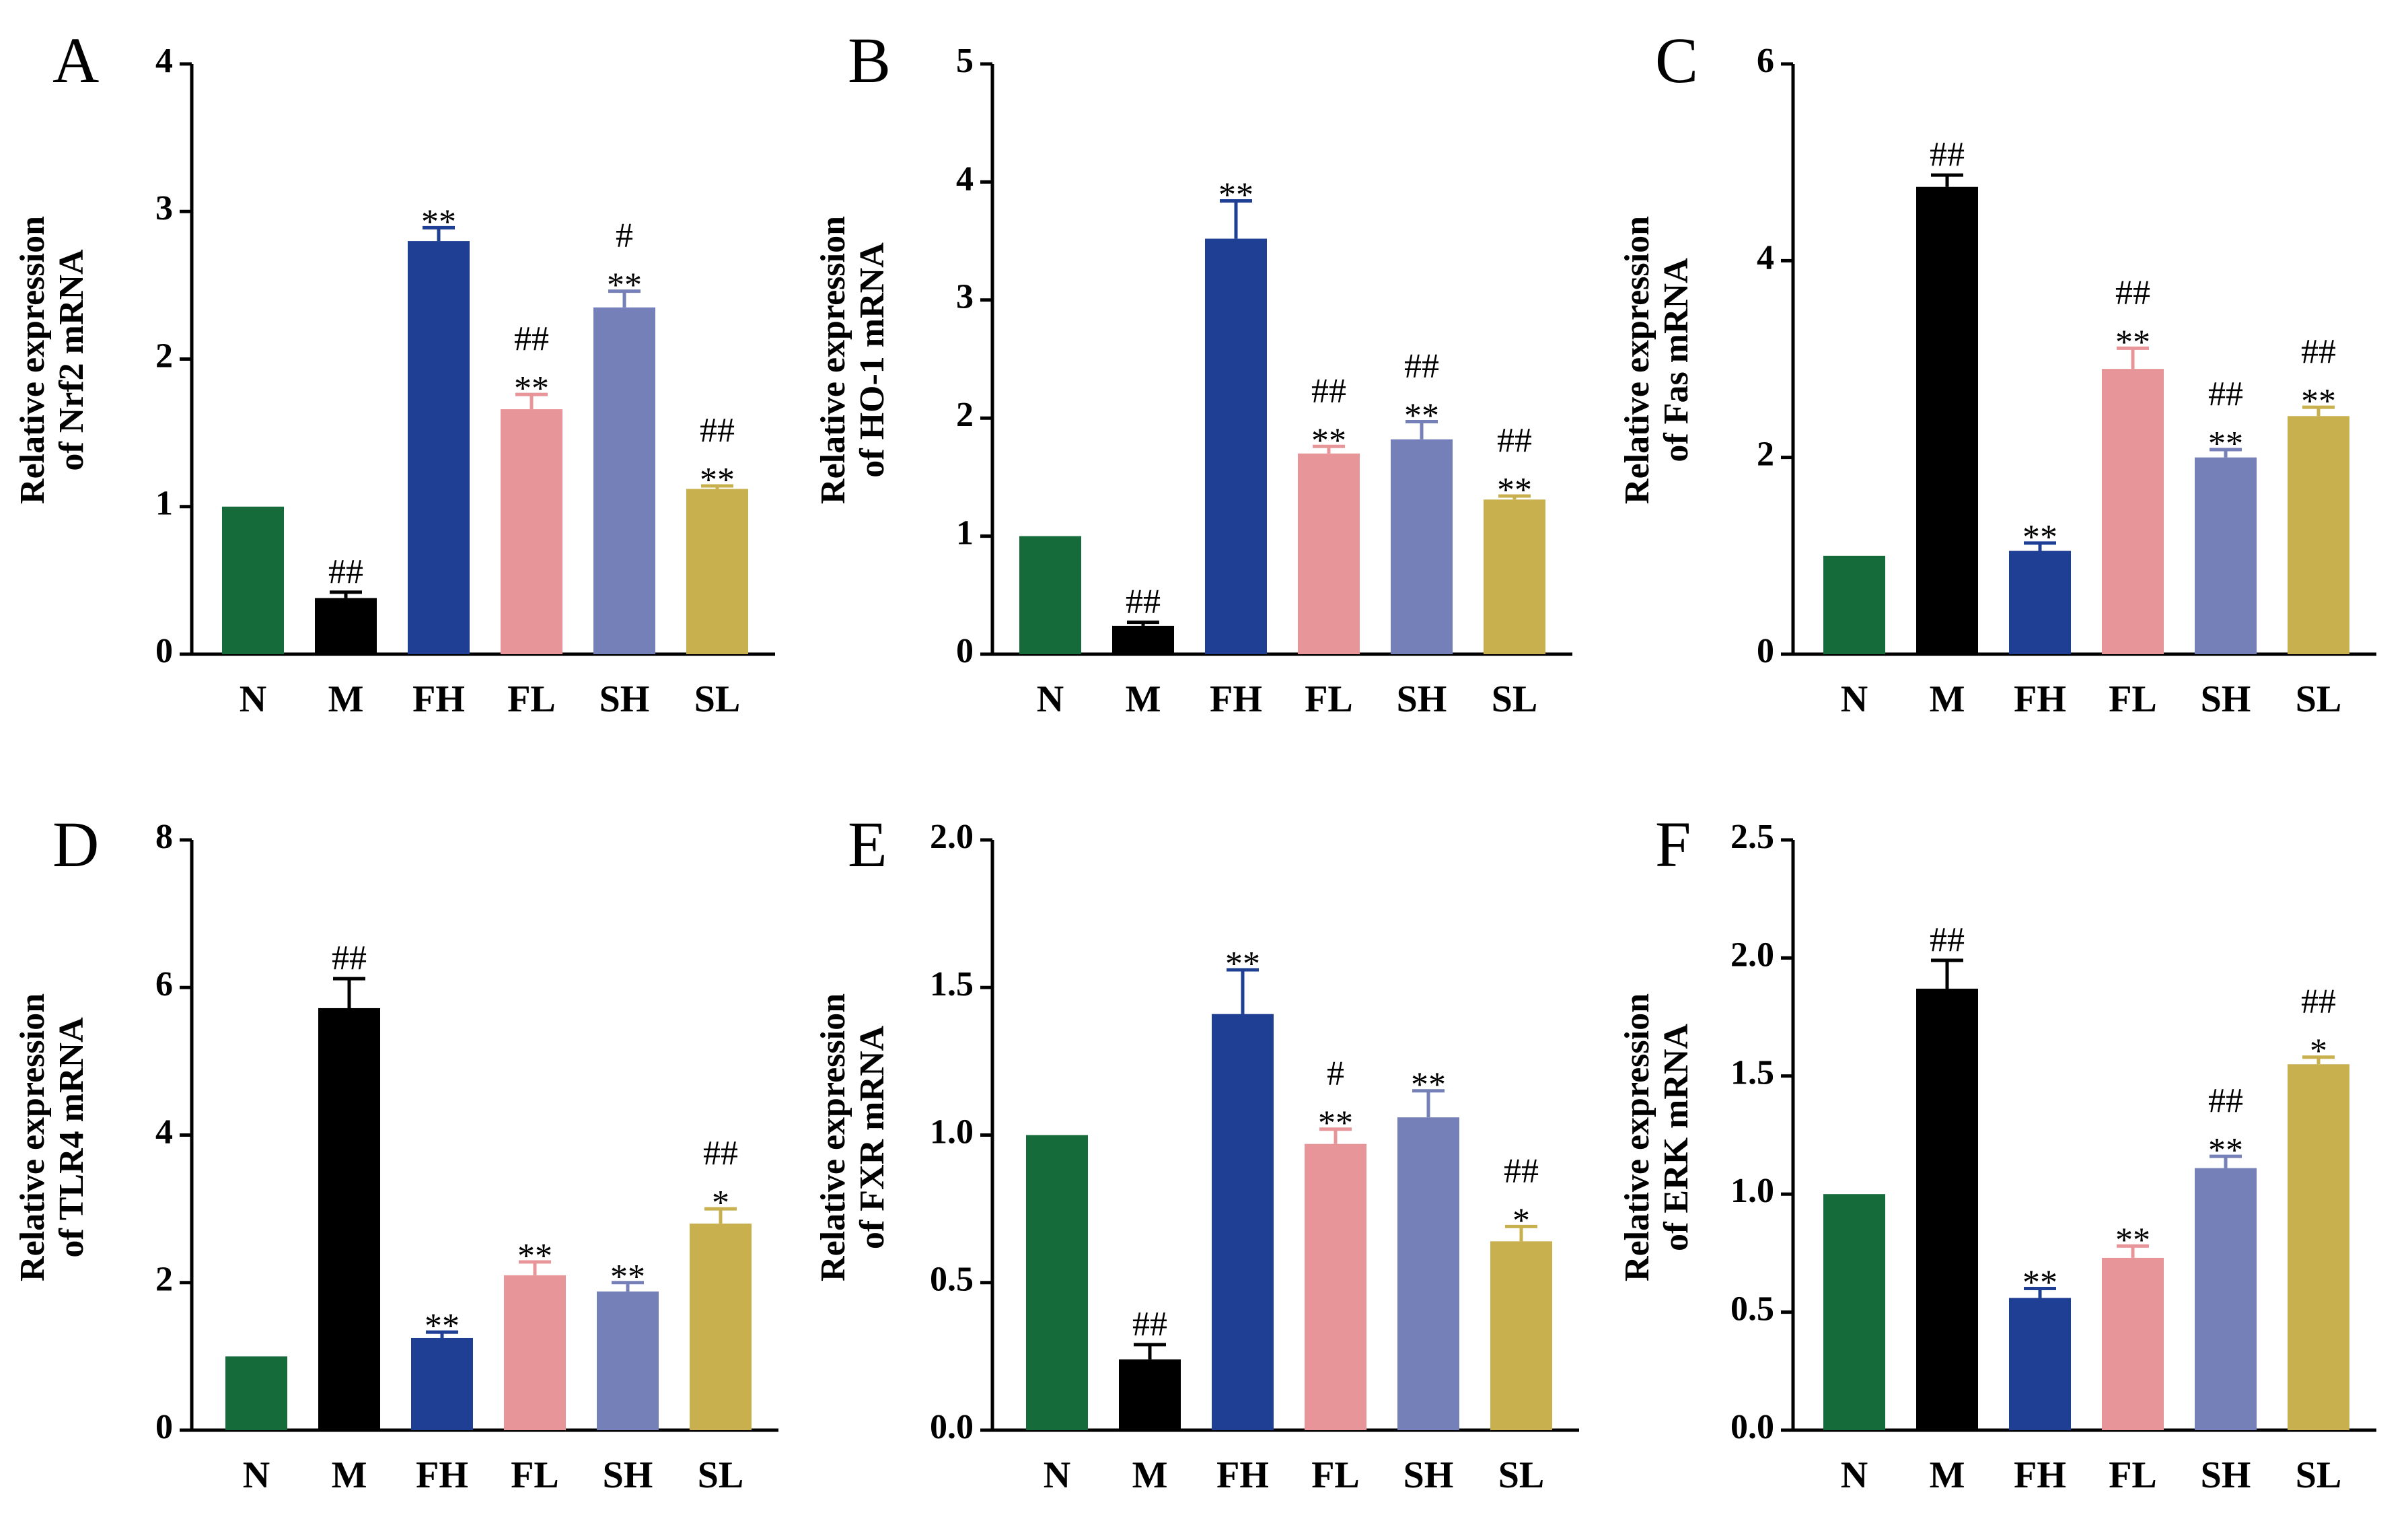 The width and height of the screenshot is (2408, 1517). Describe the element at coordinates (1335, 1475) in the screenshot. I see `x-tick-label-e: FL` at that location.